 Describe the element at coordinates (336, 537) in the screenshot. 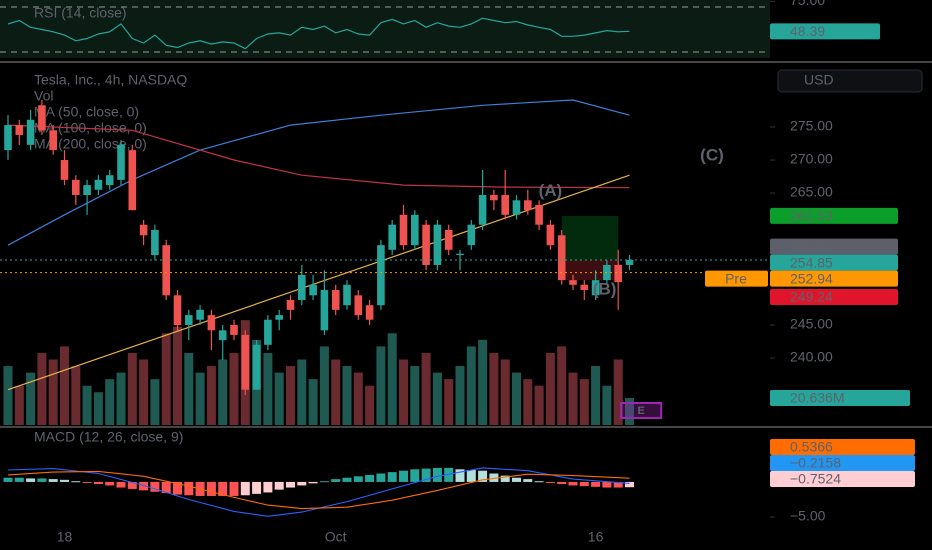

I see `x-tick-label: Oct` at that location.